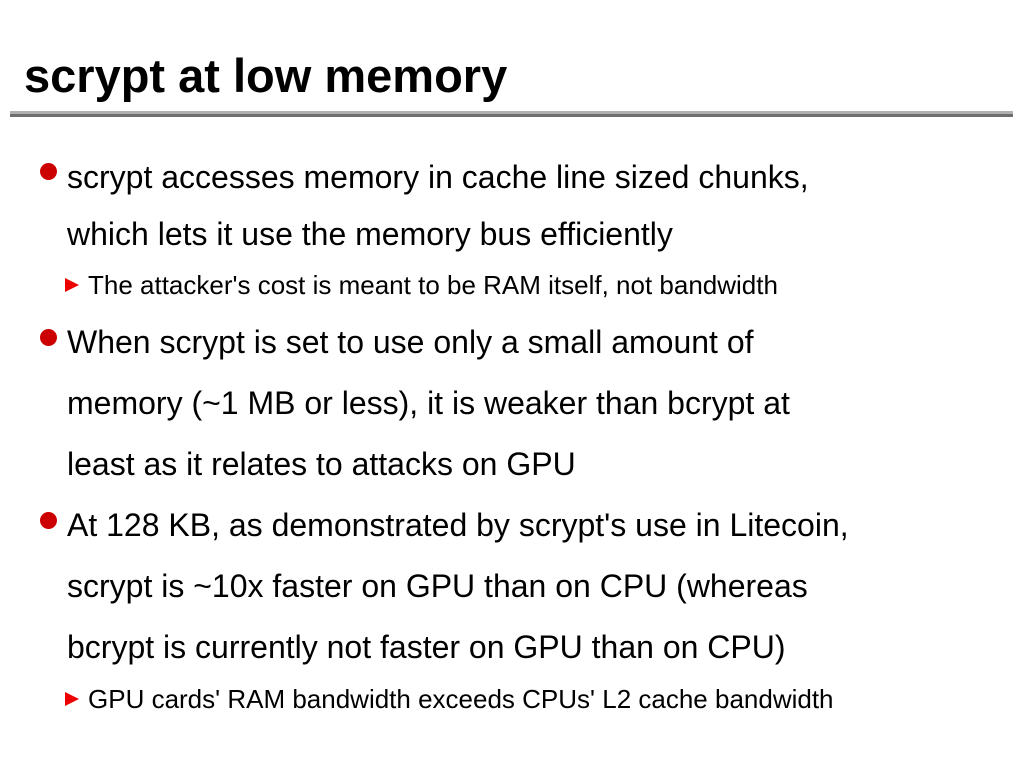 The height and width of the screenshot is (768, 1024). I want to click on slide-title: scrypt at low memory, so click(266, 75).